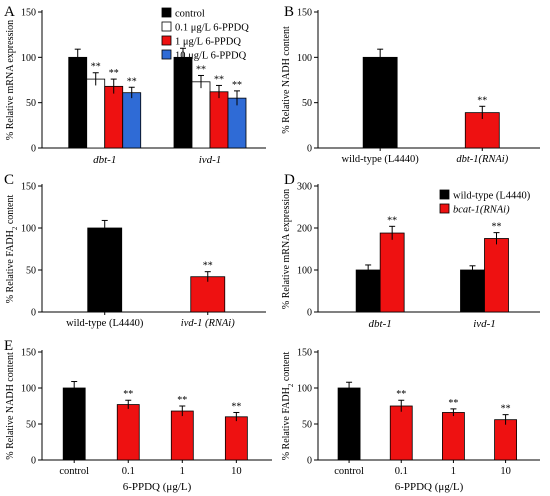 This screenshot has height=496, width=550. What do you see at coordinates (208, 42) in the screenshot?
I see `legend-label: 1 μg/L 6-PPDQ` at bounding box center [208, 42].